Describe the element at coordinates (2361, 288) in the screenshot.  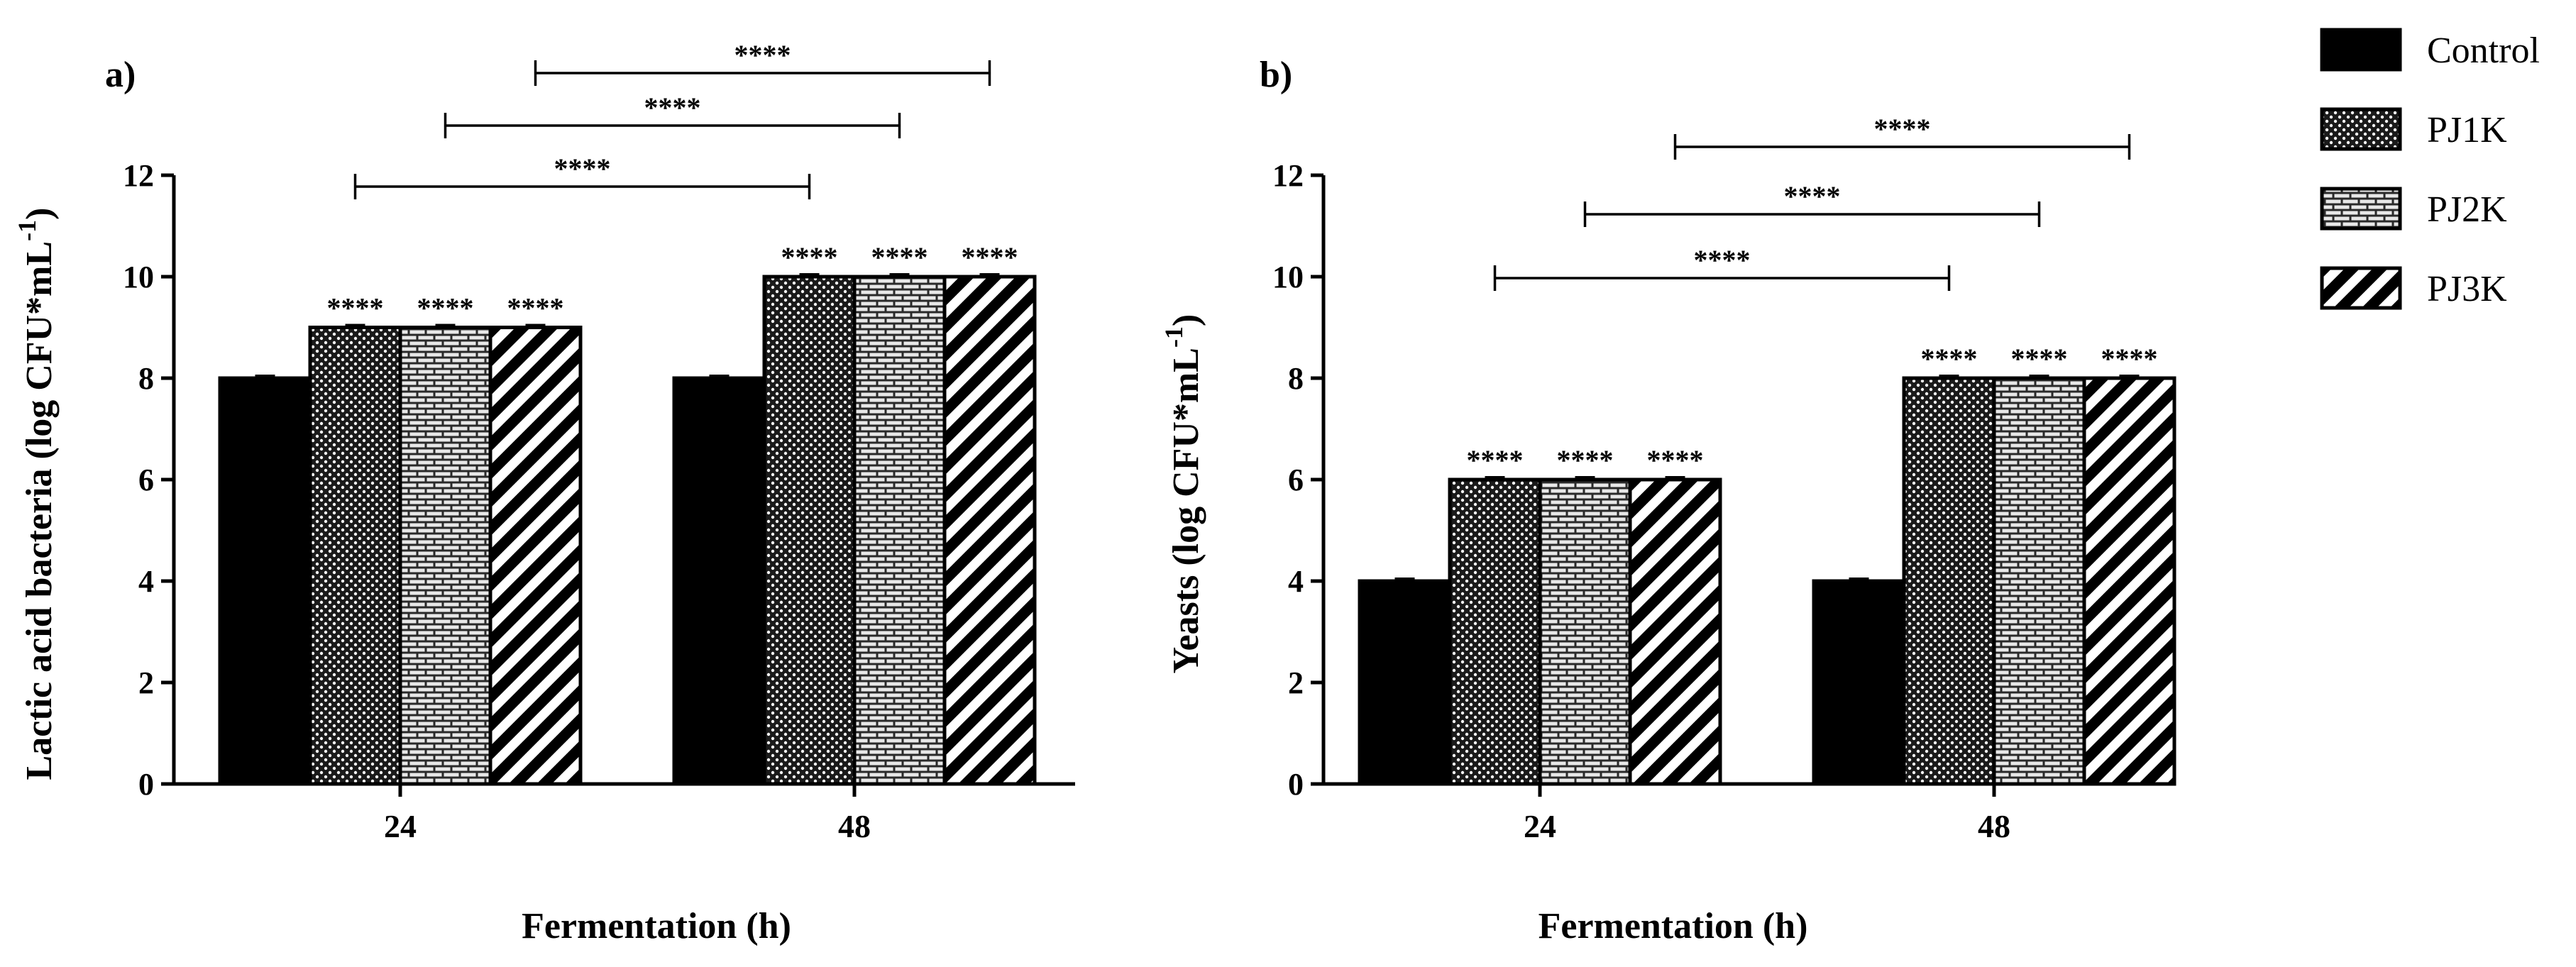
I see `legend-swatch-PJ3K` at that location.